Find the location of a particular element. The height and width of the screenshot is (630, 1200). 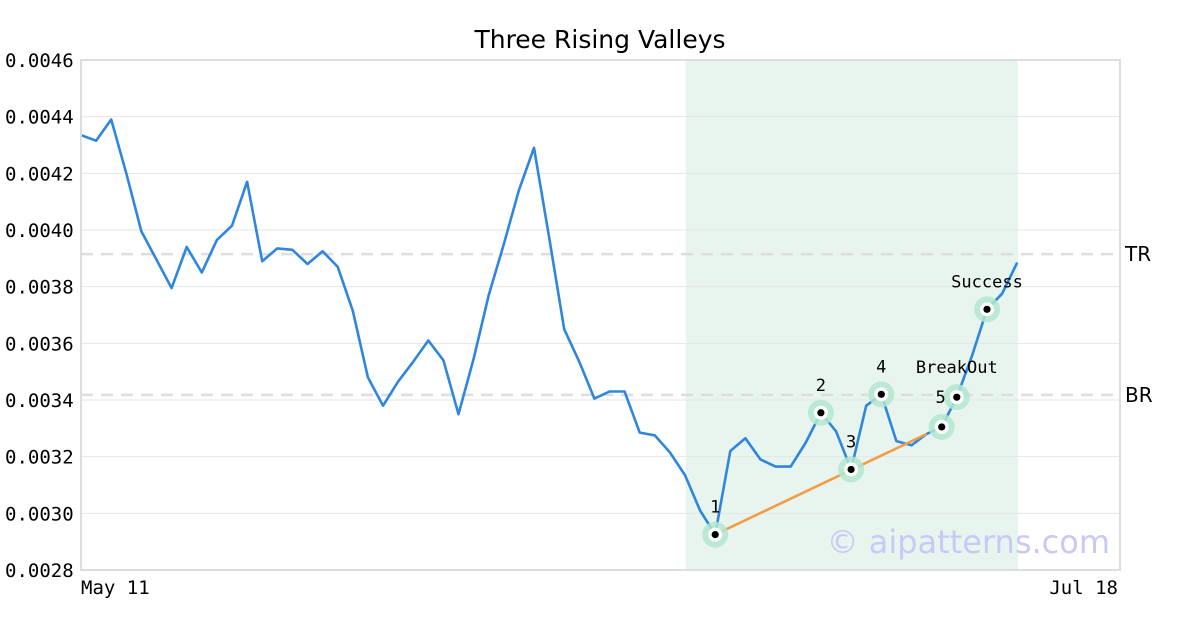

watermark-layer: © aipatterns.com is located at coordinates (968, 542).